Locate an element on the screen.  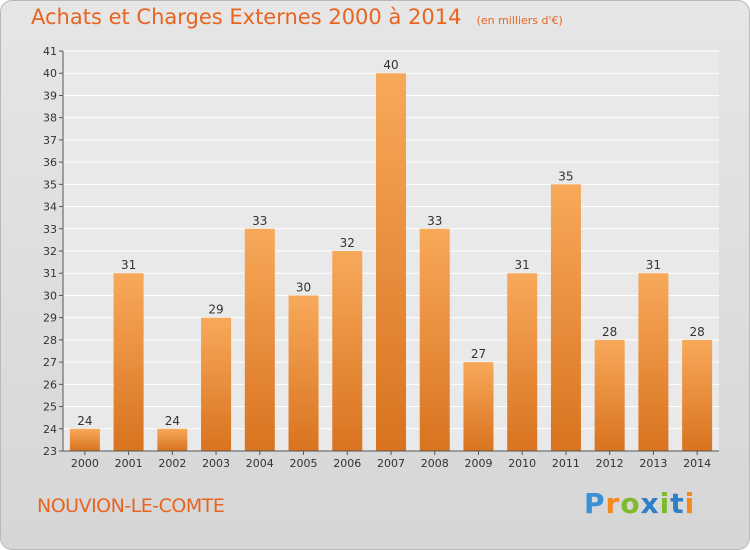
y-tick-labels: 23 24 25 26 27 28 29 30 31 32 33 34 35 36 37 38 39 40 41 is located at coordinates (50, 251).